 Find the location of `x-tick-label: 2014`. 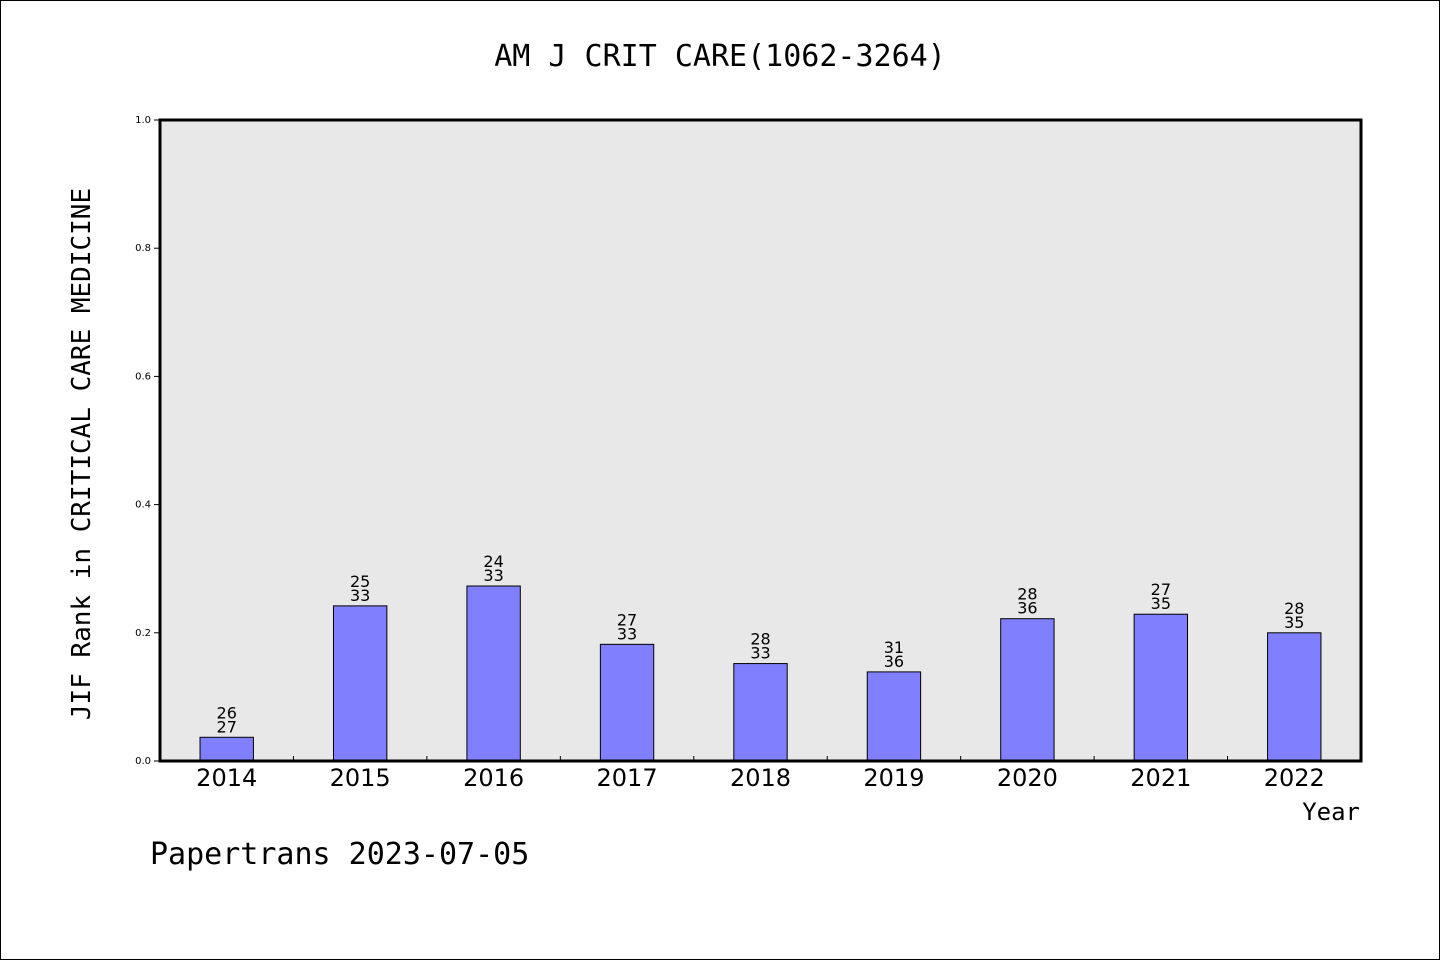

x-tick-label: 2014 is located at coordinates (226, 778).